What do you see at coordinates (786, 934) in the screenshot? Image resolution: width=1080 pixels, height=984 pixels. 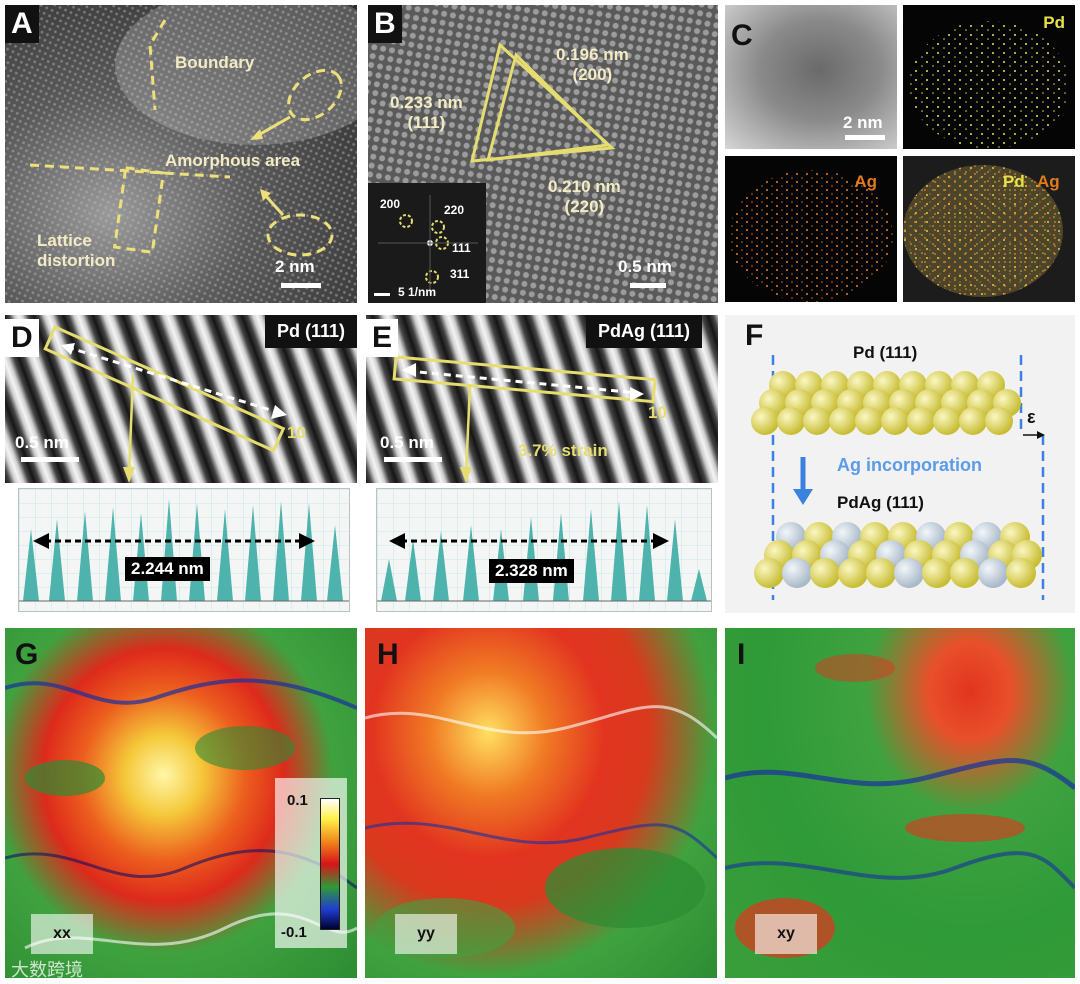 I see `panel-i-component: xy` at bounding box center [786, 934].